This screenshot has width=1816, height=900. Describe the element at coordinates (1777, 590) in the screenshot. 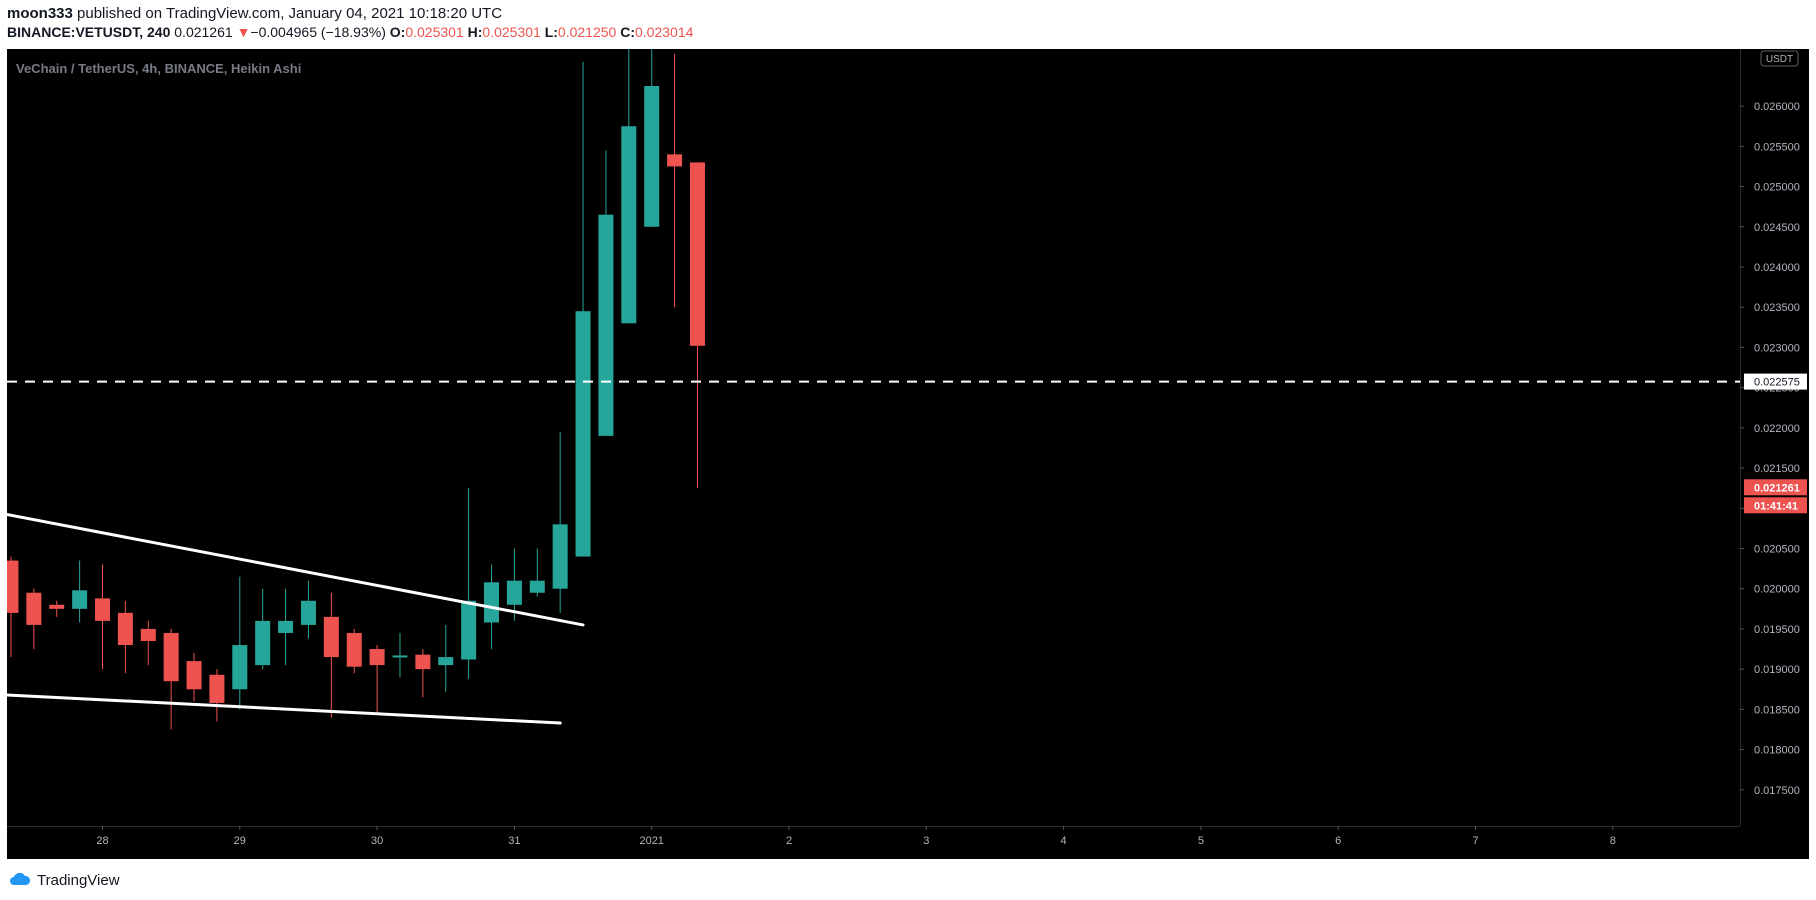

I see `price-tick-label: 0.020000` at that location.